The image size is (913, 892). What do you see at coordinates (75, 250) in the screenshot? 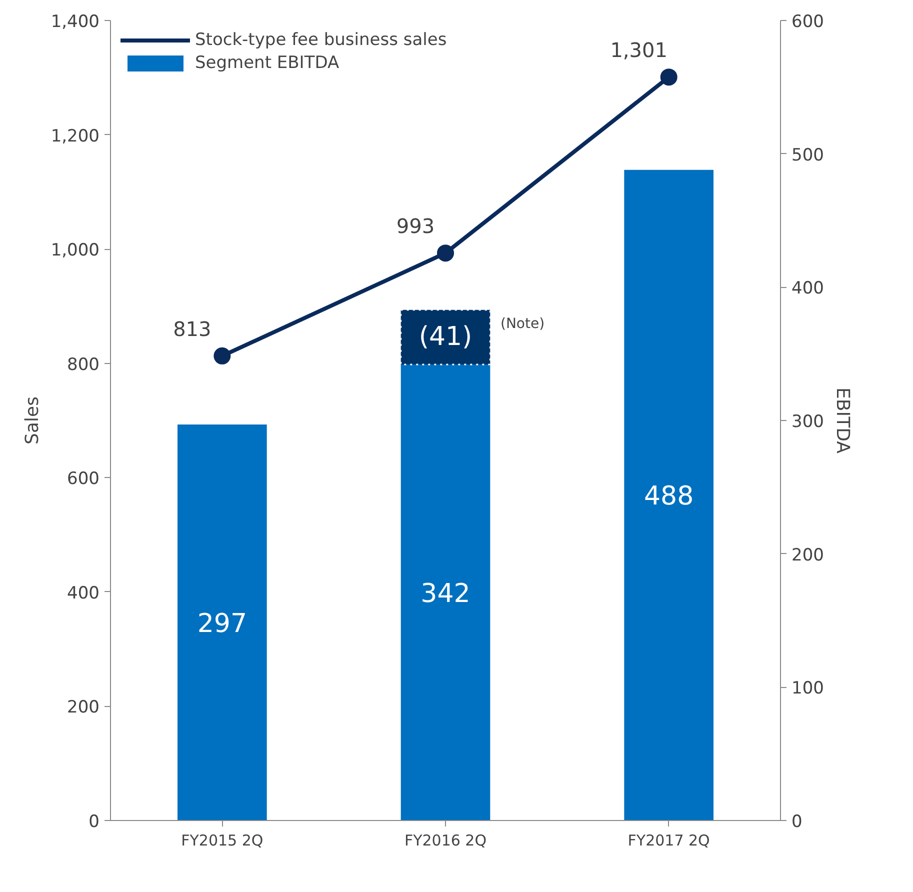
I see `y-tick-label: 1,000` at bounding box center [75, 250].